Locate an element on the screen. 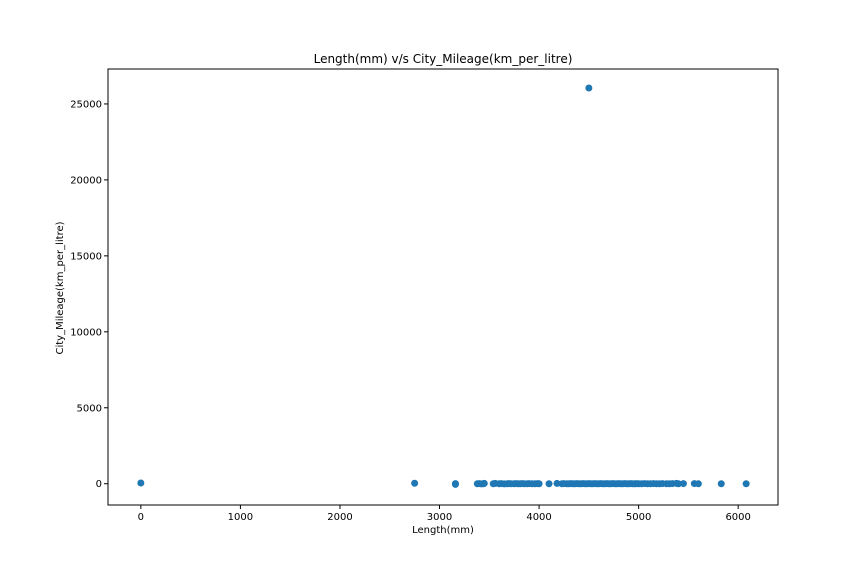 The image size is (864, 576). x-tick-label: 3000 is located at coordinates (439, 517).